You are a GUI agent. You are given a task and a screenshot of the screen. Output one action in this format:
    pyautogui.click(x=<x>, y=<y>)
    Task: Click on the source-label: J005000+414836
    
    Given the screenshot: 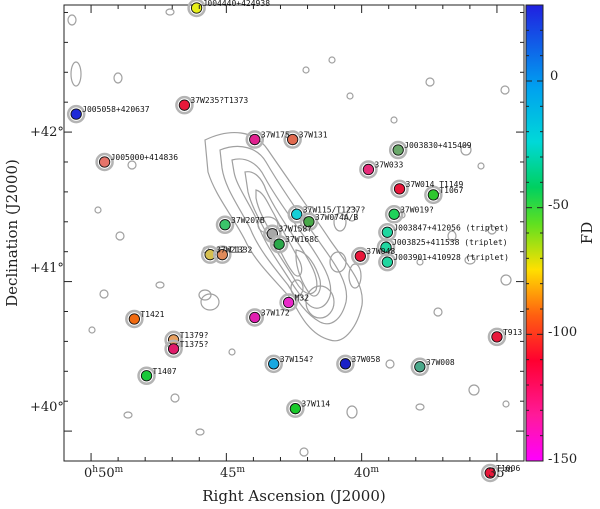 What is the action you would take?
    pyautogui.click(x=145, y=157)
    